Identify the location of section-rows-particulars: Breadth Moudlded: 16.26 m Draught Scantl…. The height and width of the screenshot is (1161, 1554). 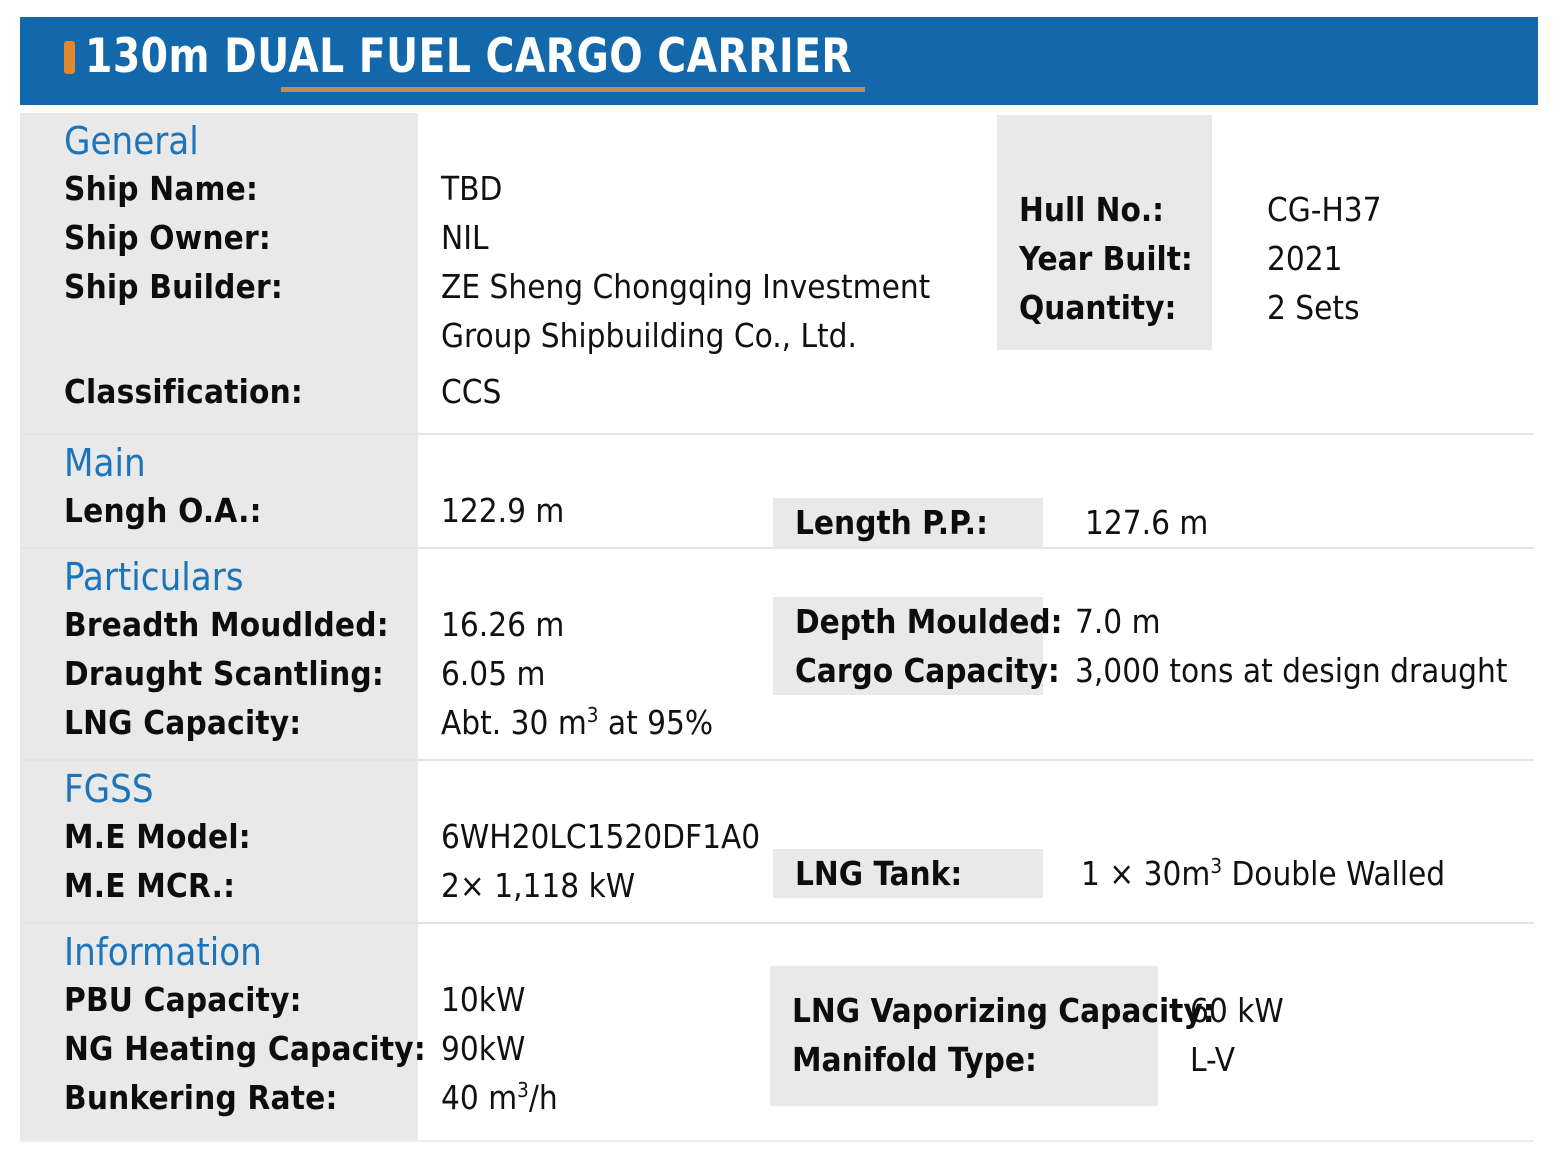
(777, 673).